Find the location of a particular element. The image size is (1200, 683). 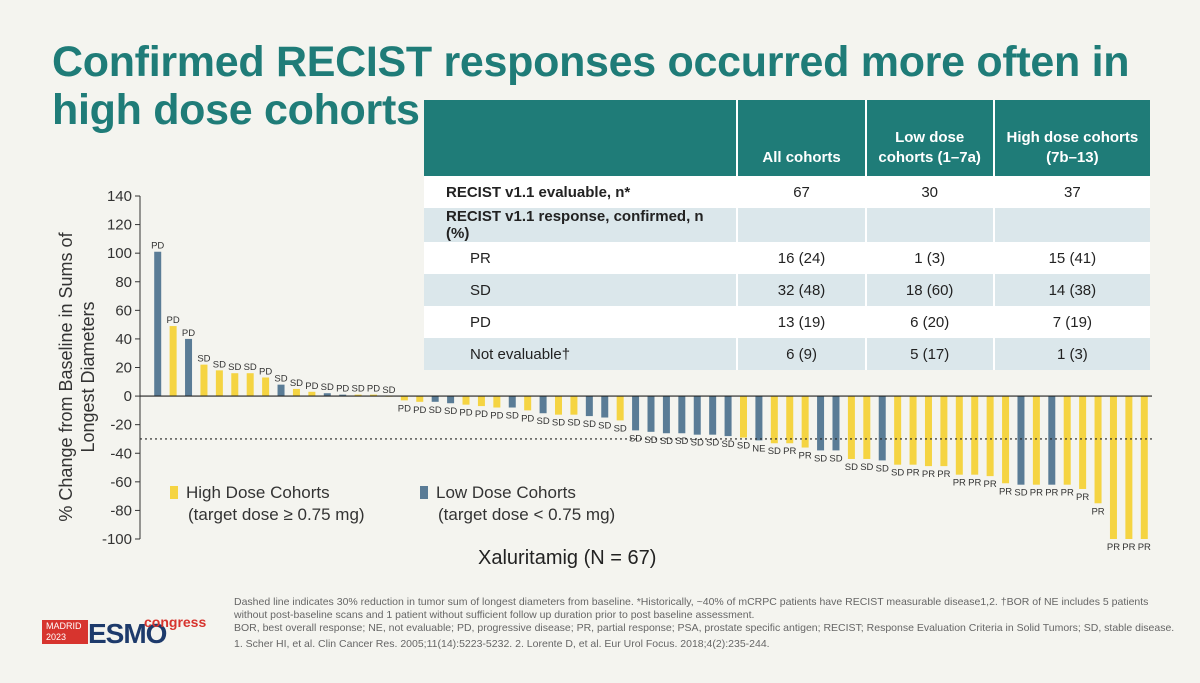

y-axis: 140 120 100 80 60 40 20 0 -20 -40 -60 -80 -100 is located at coordinates (121, 368).